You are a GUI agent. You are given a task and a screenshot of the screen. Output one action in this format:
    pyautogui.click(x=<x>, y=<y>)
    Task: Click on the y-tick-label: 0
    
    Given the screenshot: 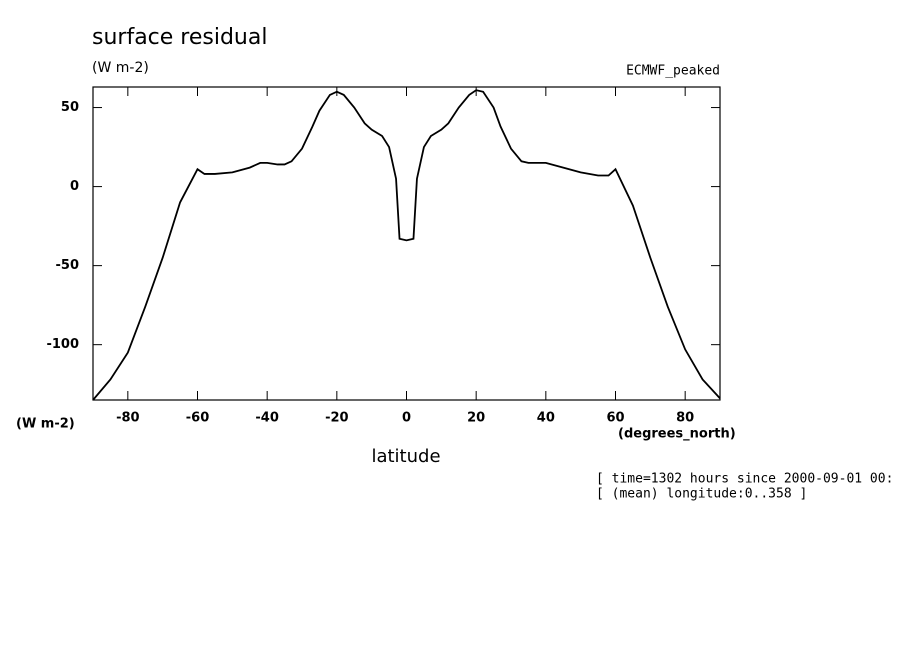 What is the action you would take?
    pyautogui.click(x=74, y=186)
    